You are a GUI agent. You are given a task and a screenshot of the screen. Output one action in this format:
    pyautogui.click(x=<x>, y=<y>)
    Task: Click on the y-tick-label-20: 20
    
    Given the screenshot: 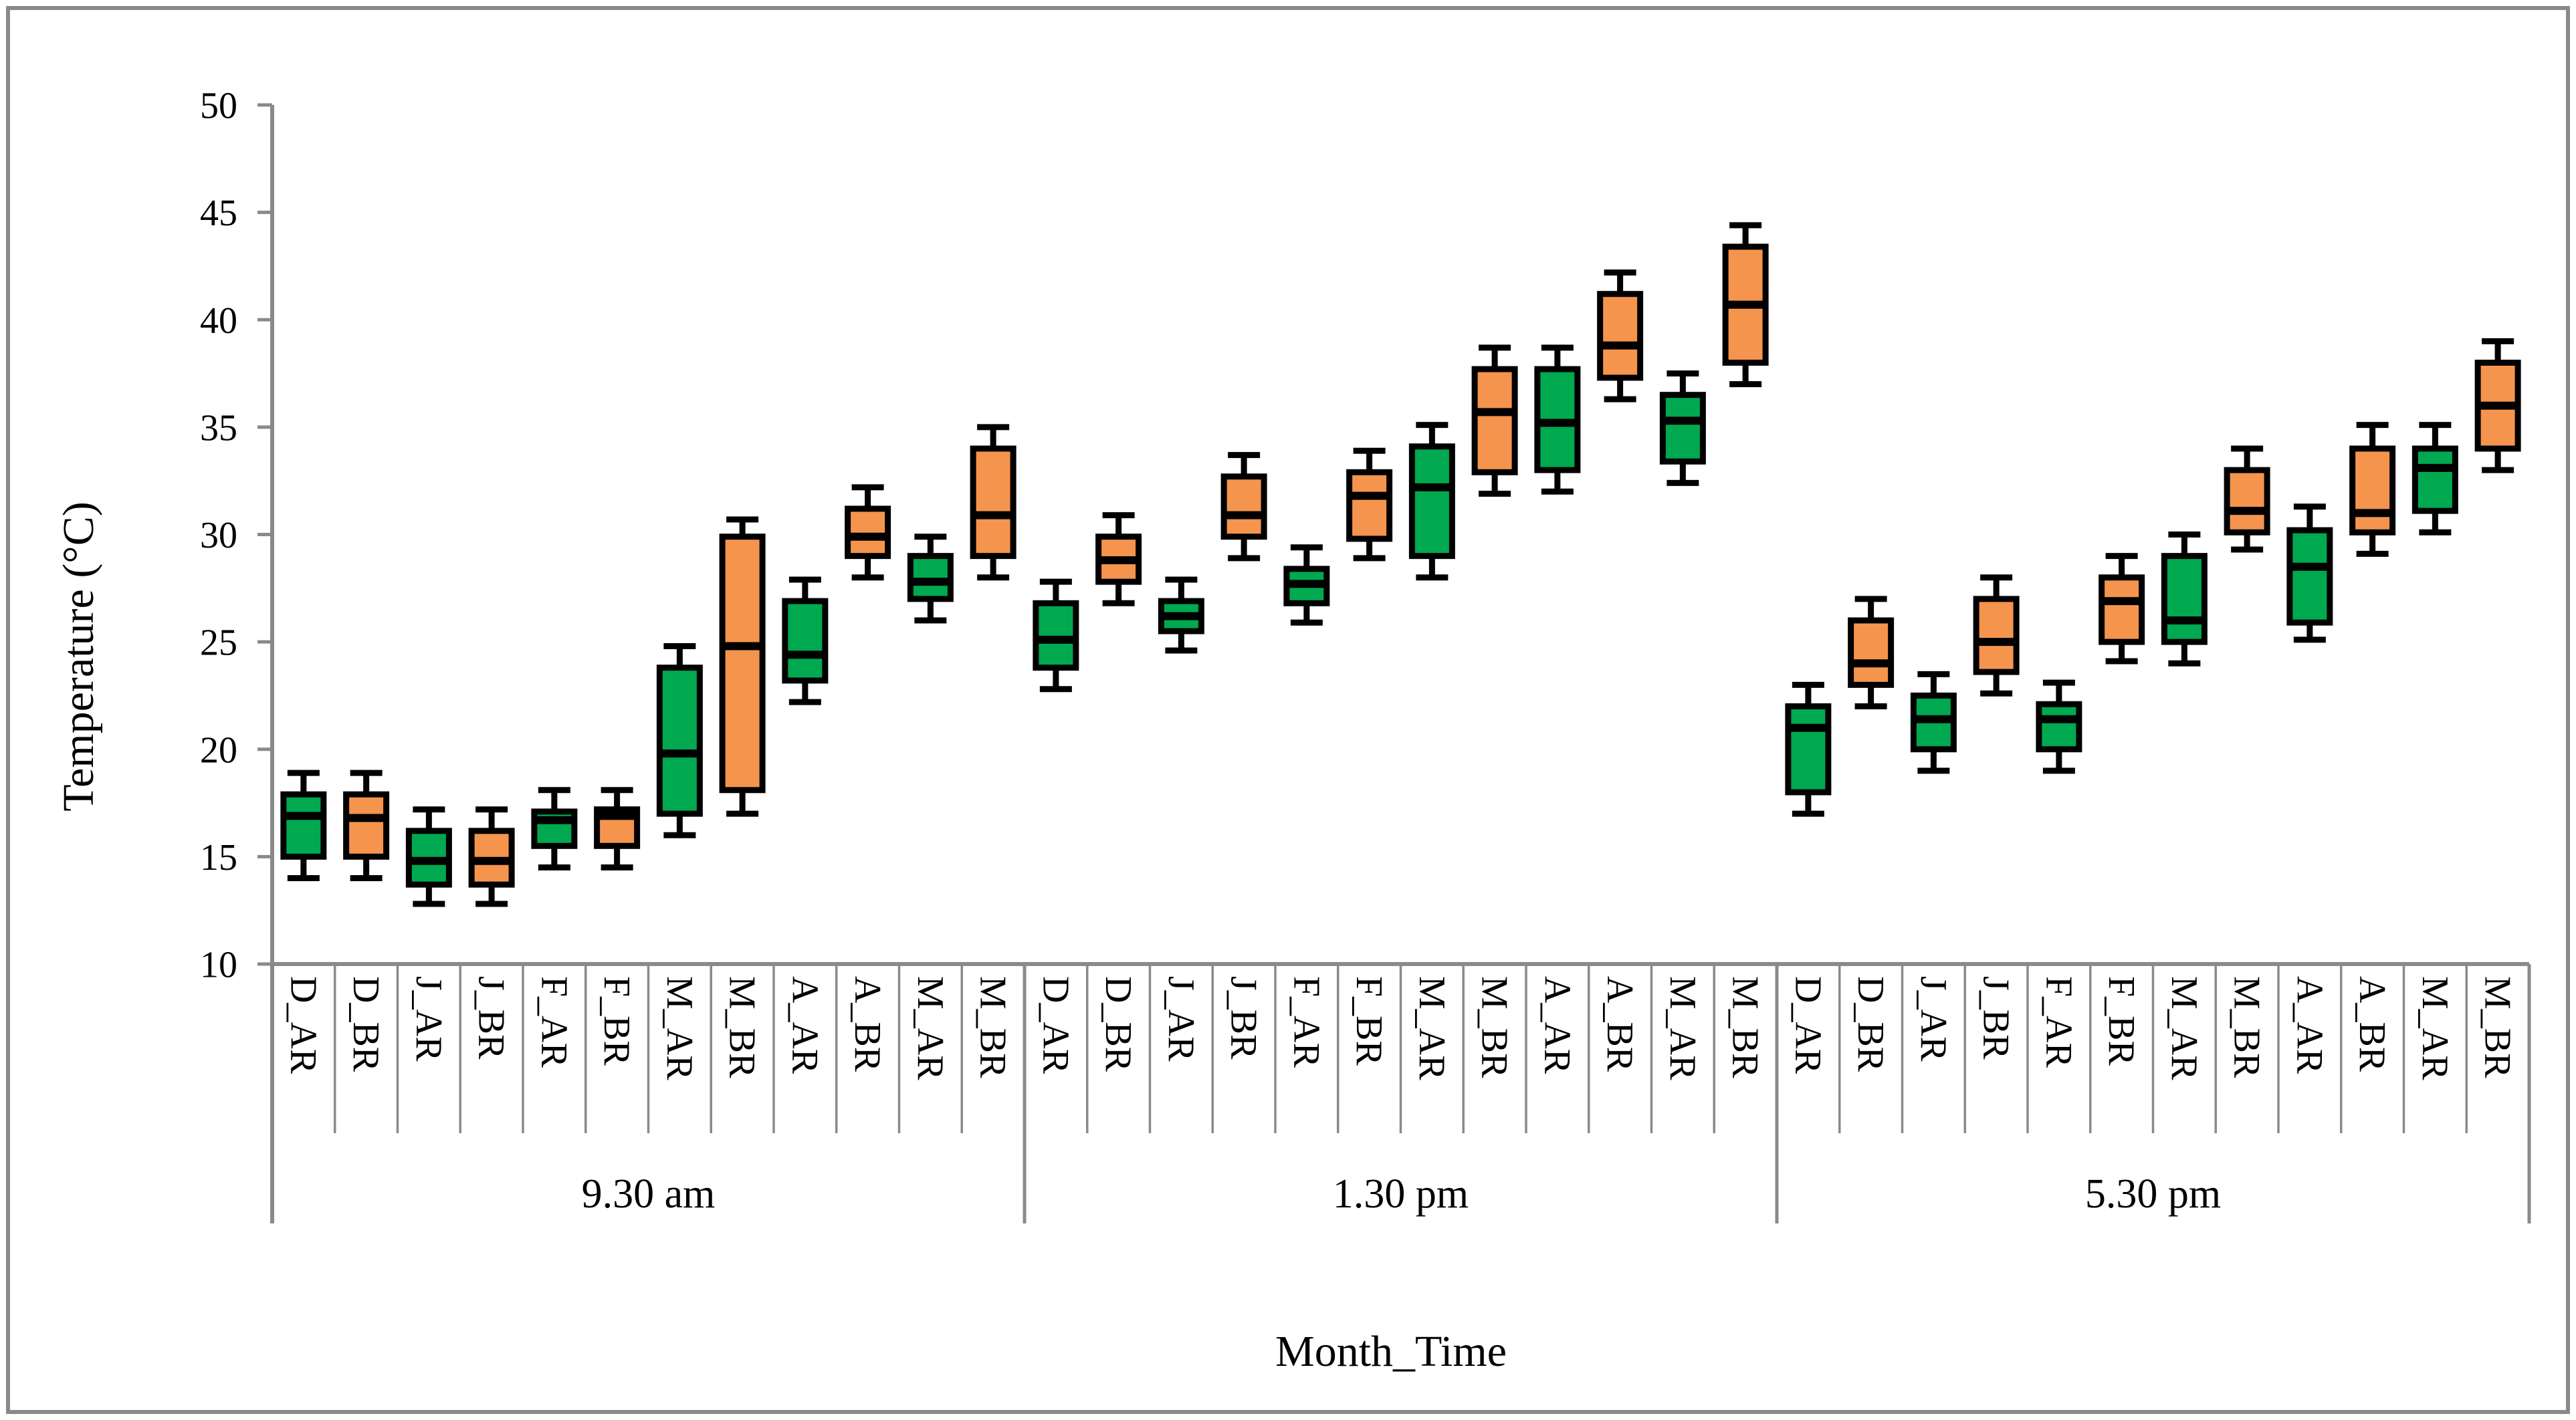 What is the action you would take?
    pyautogui.click(x=219, y=750)
    